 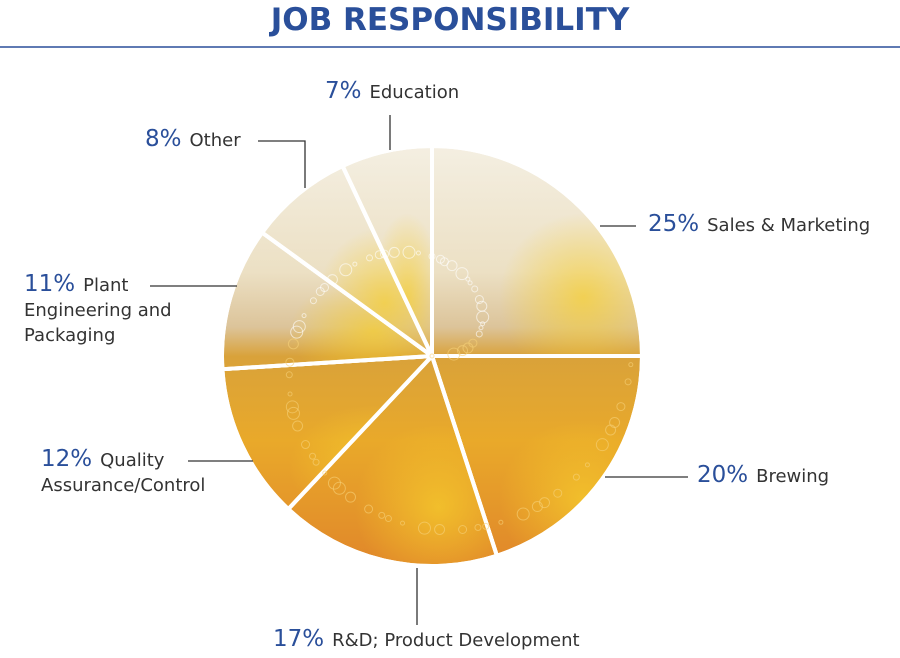 What do you see at coordinates (789, 225) in the screenshot?
I see `category-label: Sales & Marketing` at bounding box center [789, 225].